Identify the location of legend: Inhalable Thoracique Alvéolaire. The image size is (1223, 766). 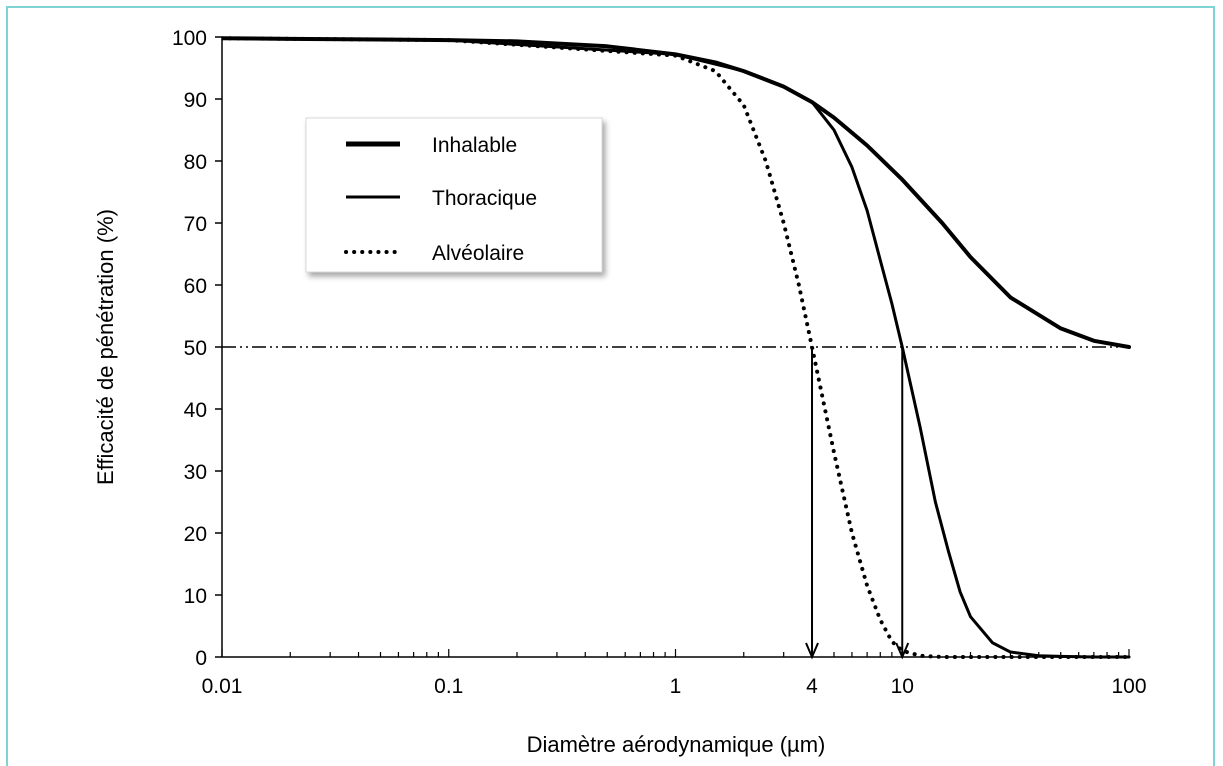
(454, 195).